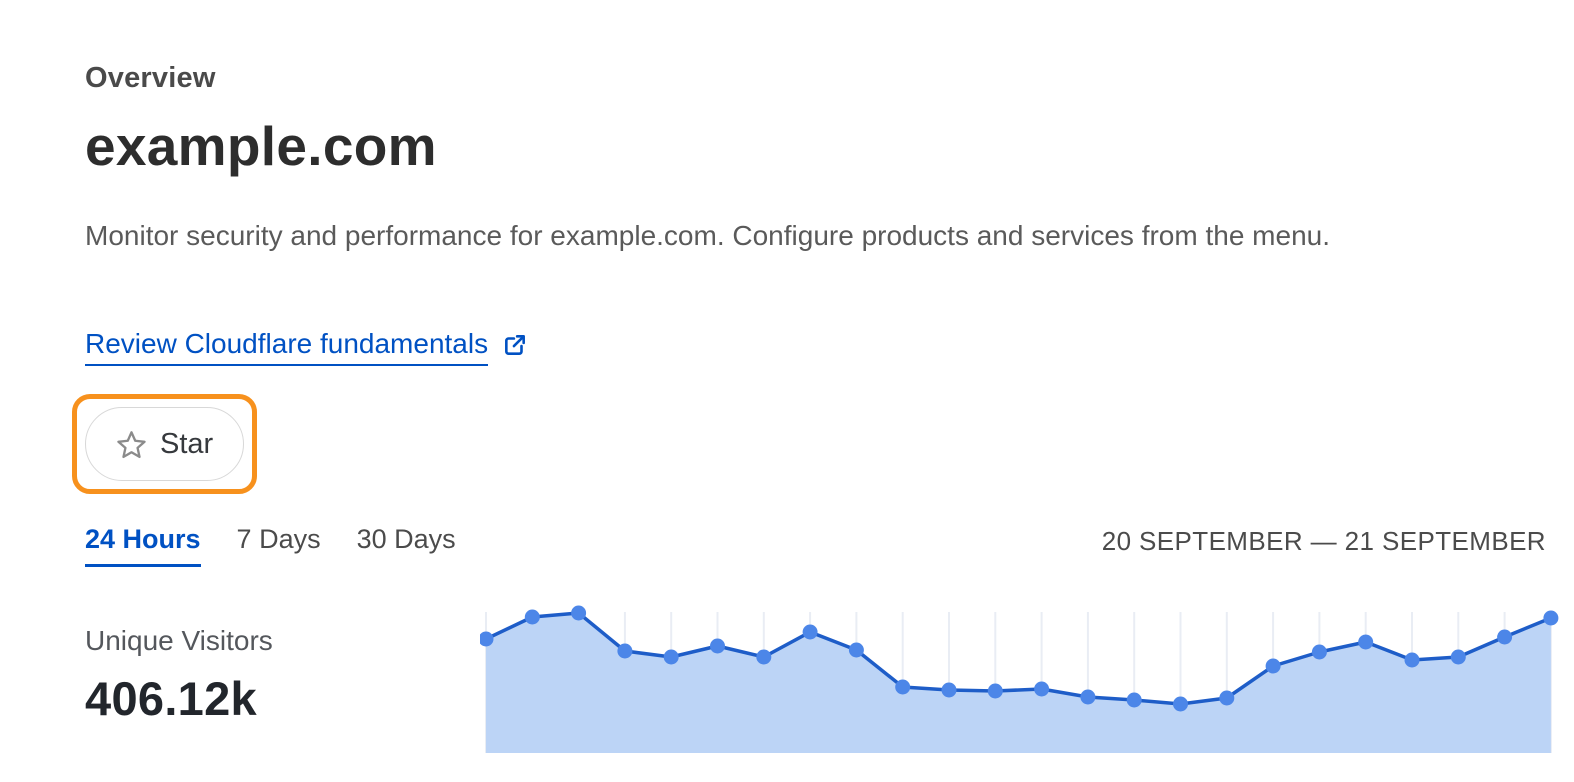 This screenshot has height=782, width=1574. What do you see at coordinates (143, 545) in the screenshot?
I see `tab-24-hours: 24 Hours` at bounding box center [143, 545].